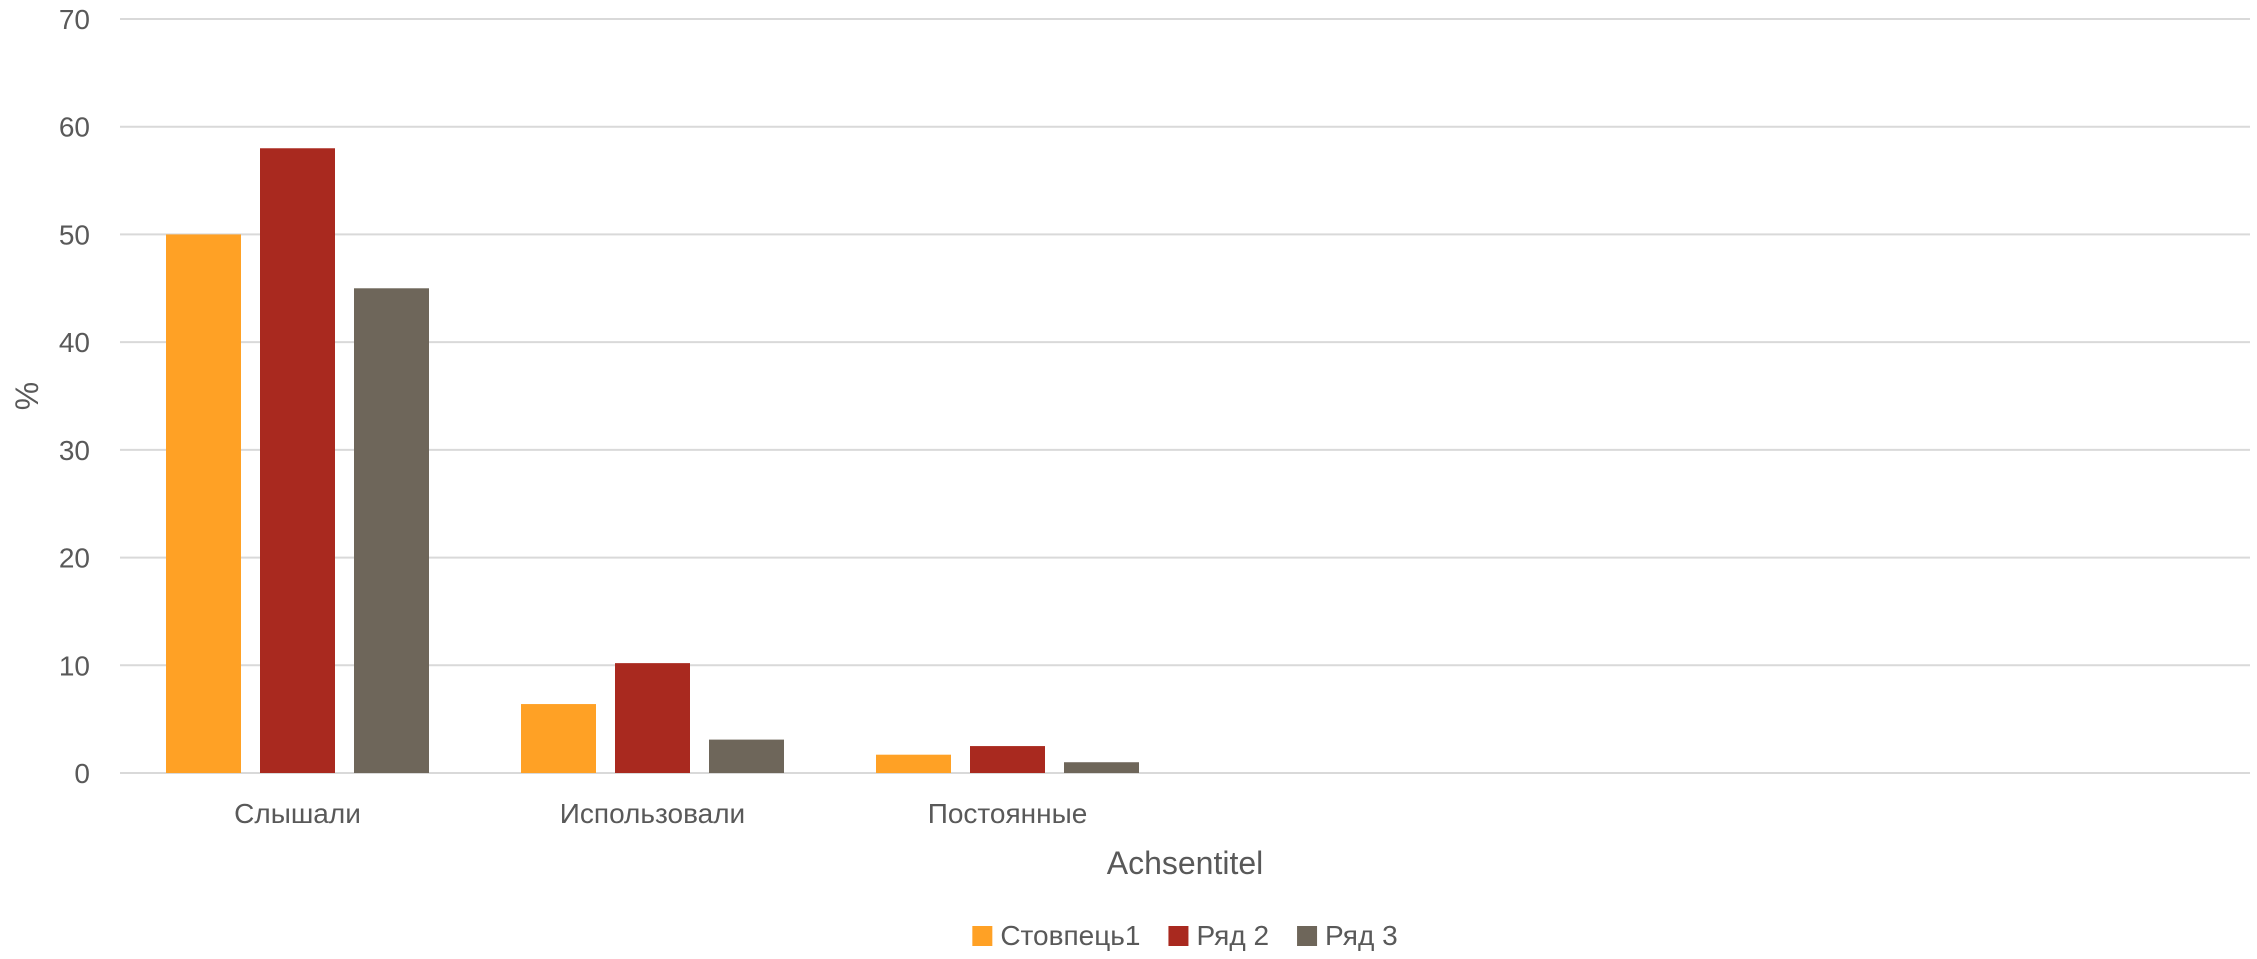  Describe the element at coordinates (27, 396) in the screenshot. I see `y-axis-title: %` at that location.